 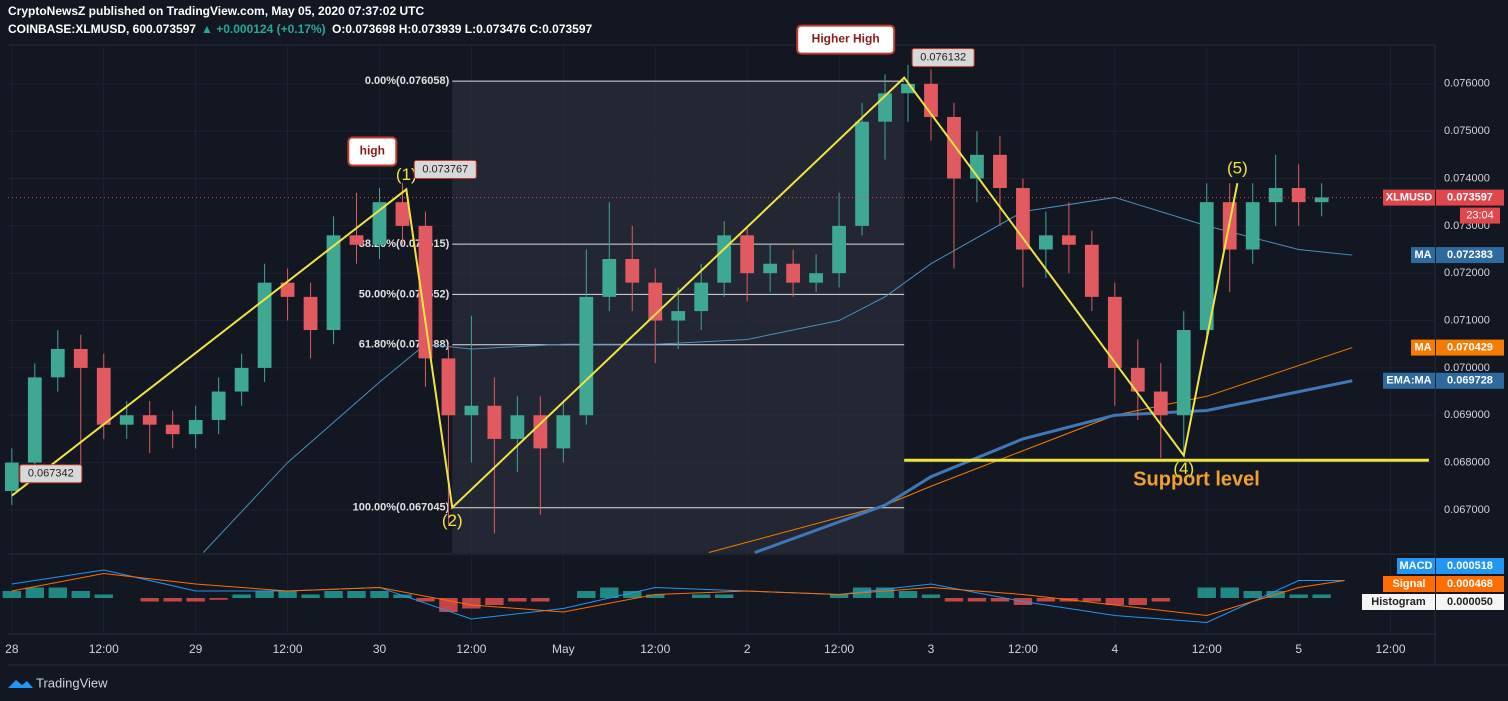 I want to click on fib-label: 61.80%(0.070488), so click(x=404, y=345).